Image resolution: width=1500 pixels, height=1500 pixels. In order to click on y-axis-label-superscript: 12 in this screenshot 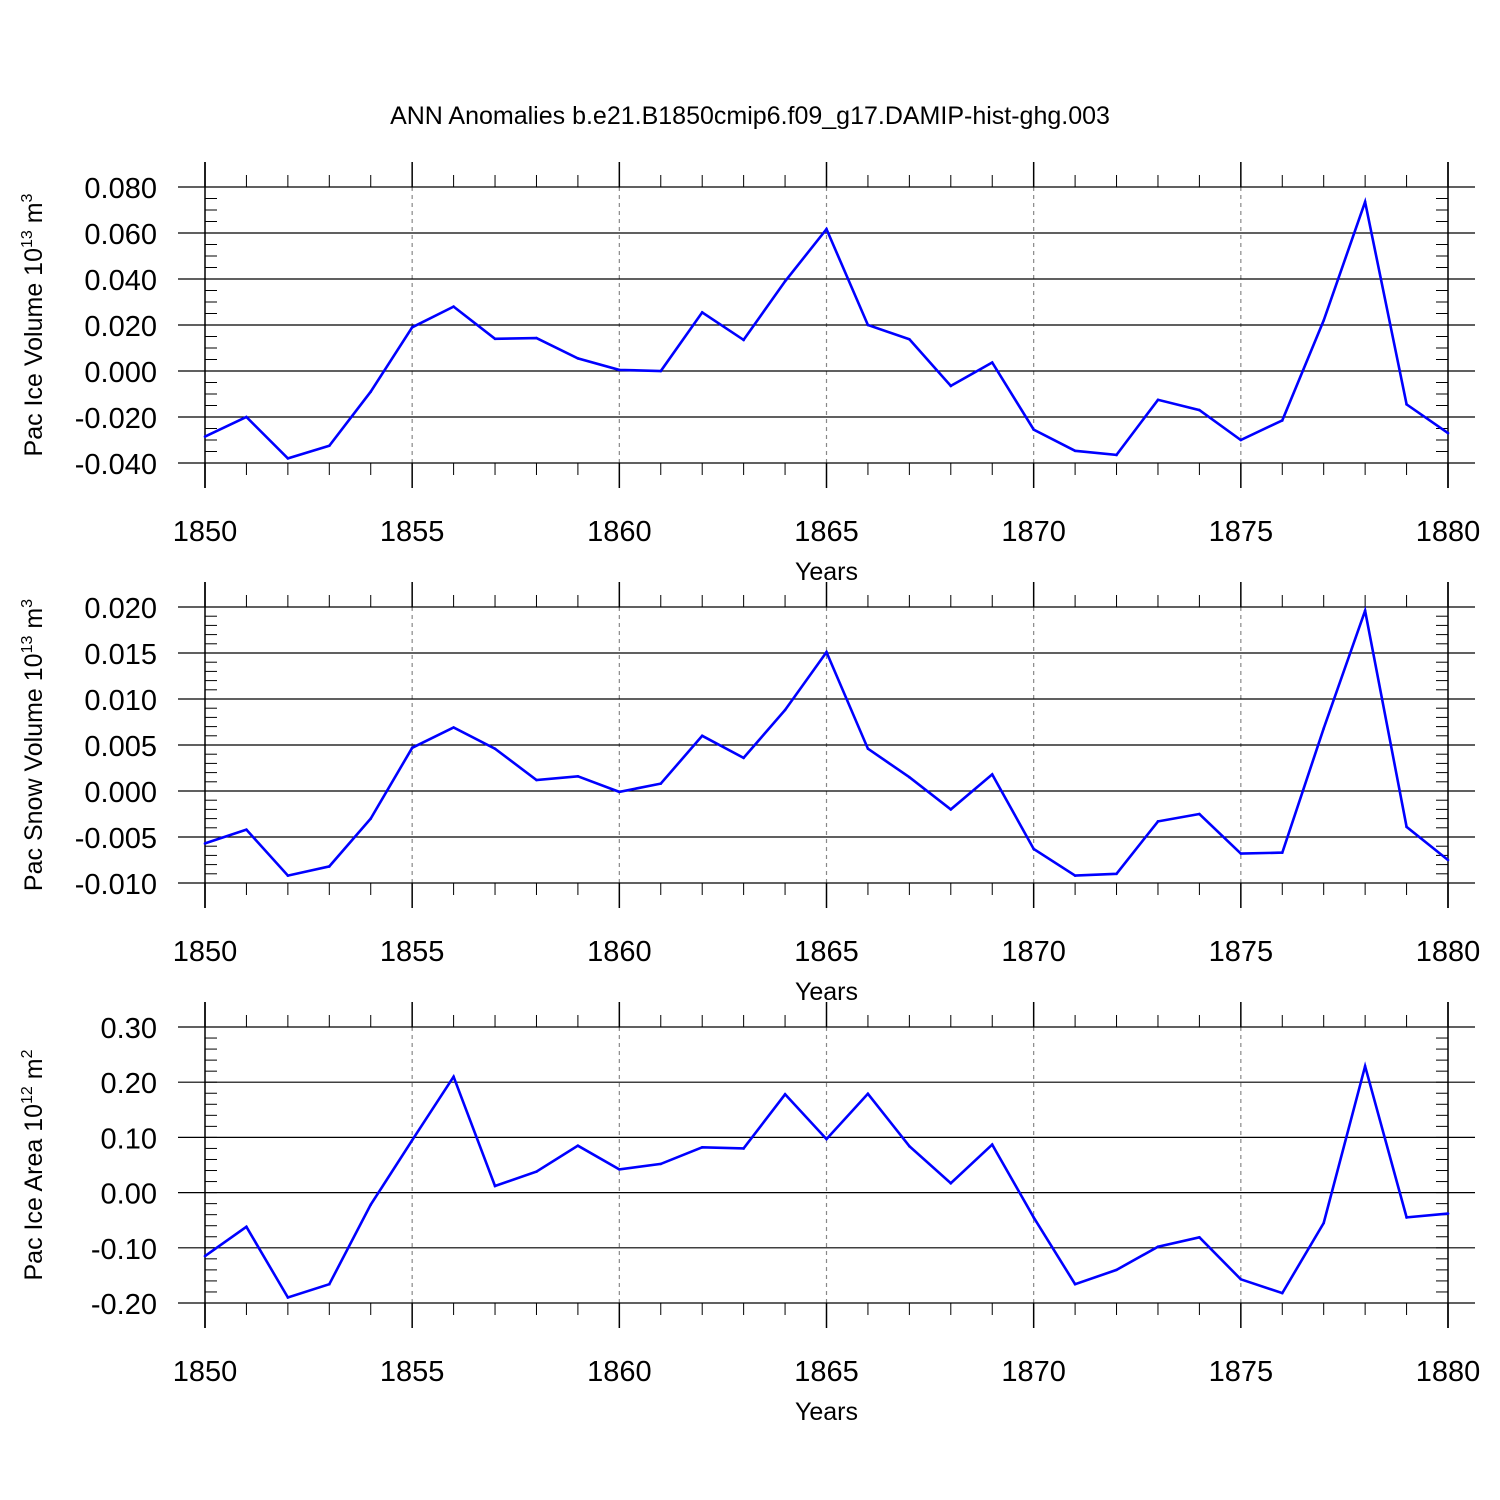, I will do `click(27, 1095)`.